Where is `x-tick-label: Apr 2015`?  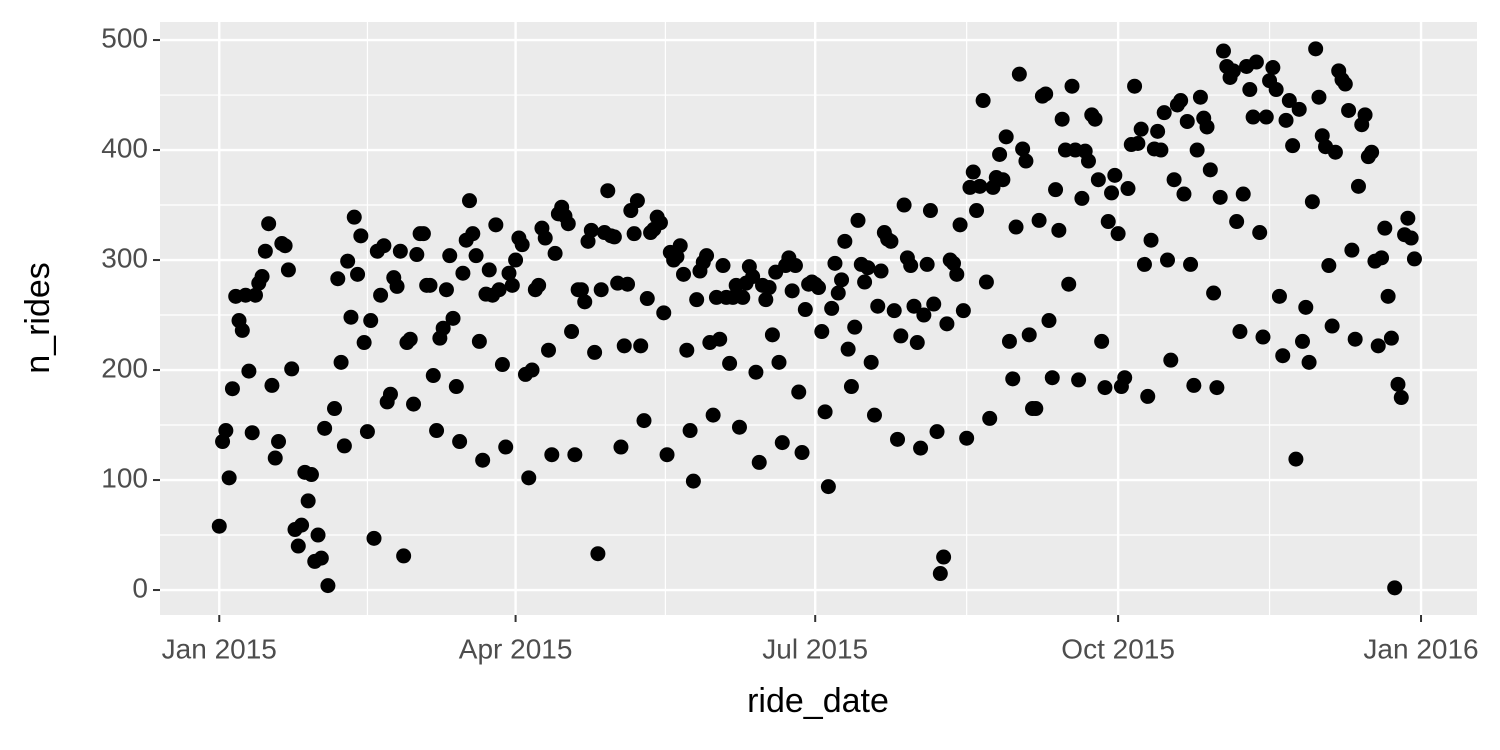
x-tick-label: Apr 2015 is located at coordinates (516, 648).